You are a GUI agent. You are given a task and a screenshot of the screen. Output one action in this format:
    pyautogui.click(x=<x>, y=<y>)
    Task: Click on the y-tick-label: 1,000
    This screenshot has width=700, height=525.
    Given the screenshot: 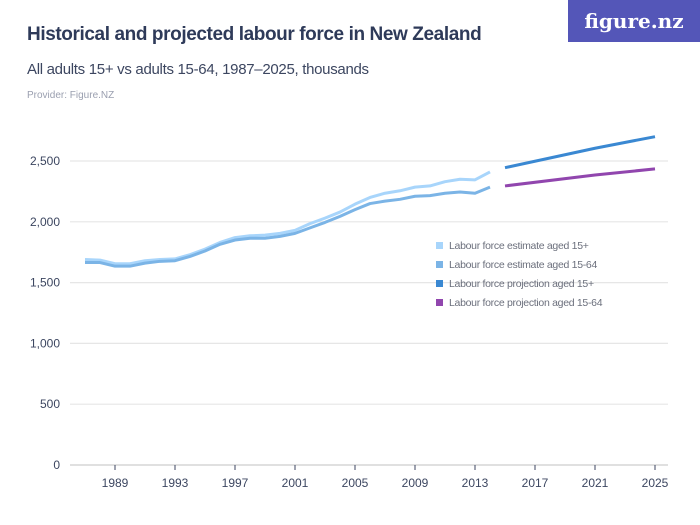 What is the action you would take?
    pyautogui.click(x=45, y=343)
    